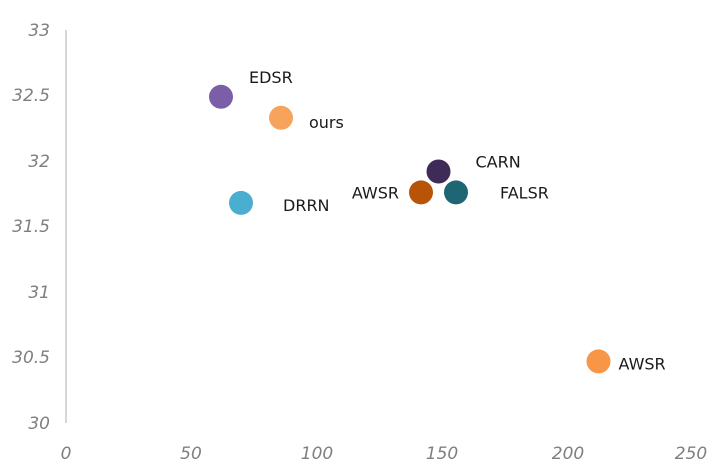 The height and width of the screenshot is (476, 723). I want to click on data-point-label: FALSR, so click(524, 192).